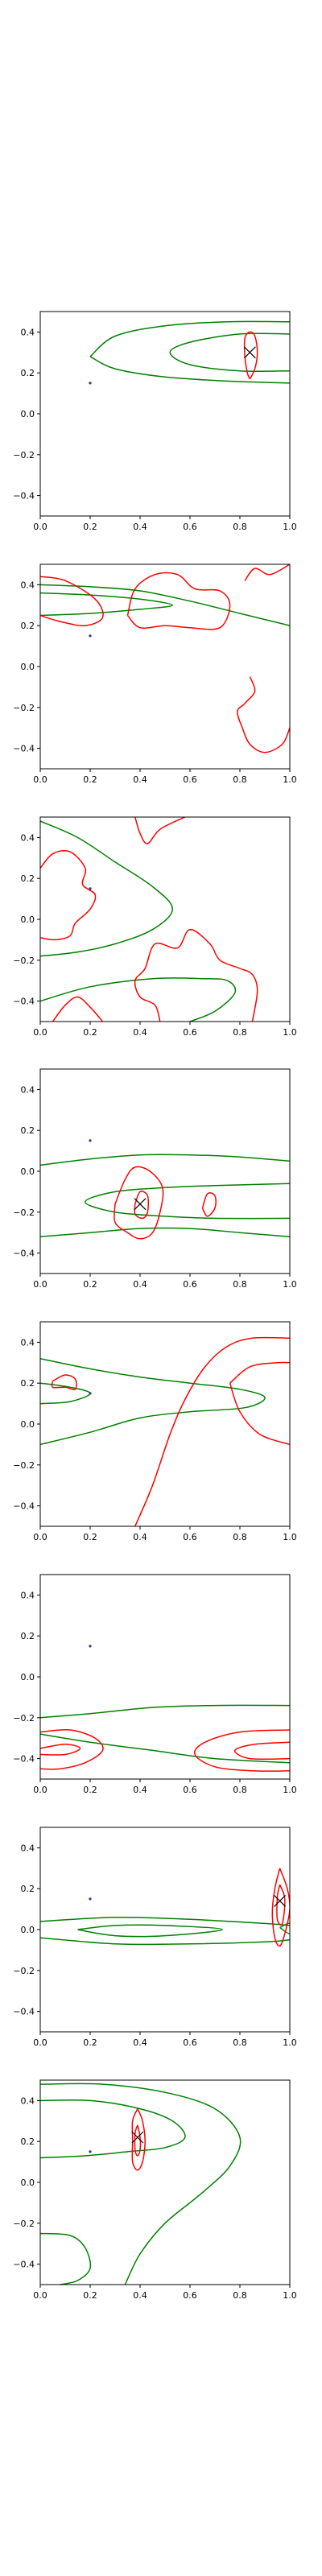  I want to click on subplot-3: 0.0 0.2 0.4 0.6 0.8 1.0 0.4 0.2 0.0 −0.2 −0.4, so click(155, 927).